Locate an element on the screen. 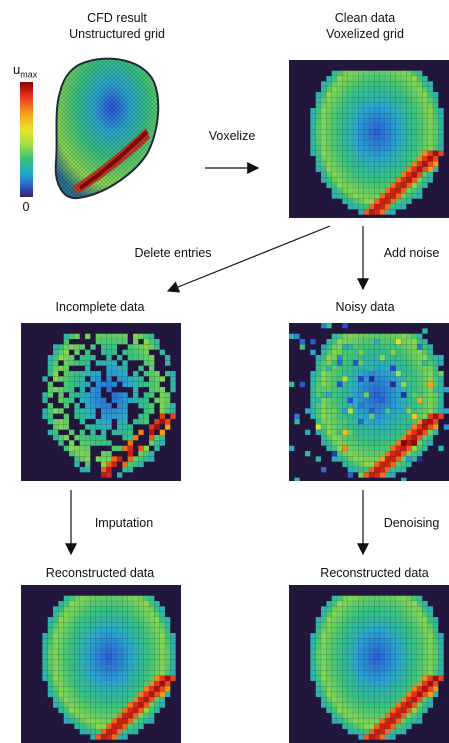 The width and height of the screenshot is (449, 743). add-noise-label: Add noise is located at coordinates (411, 253).